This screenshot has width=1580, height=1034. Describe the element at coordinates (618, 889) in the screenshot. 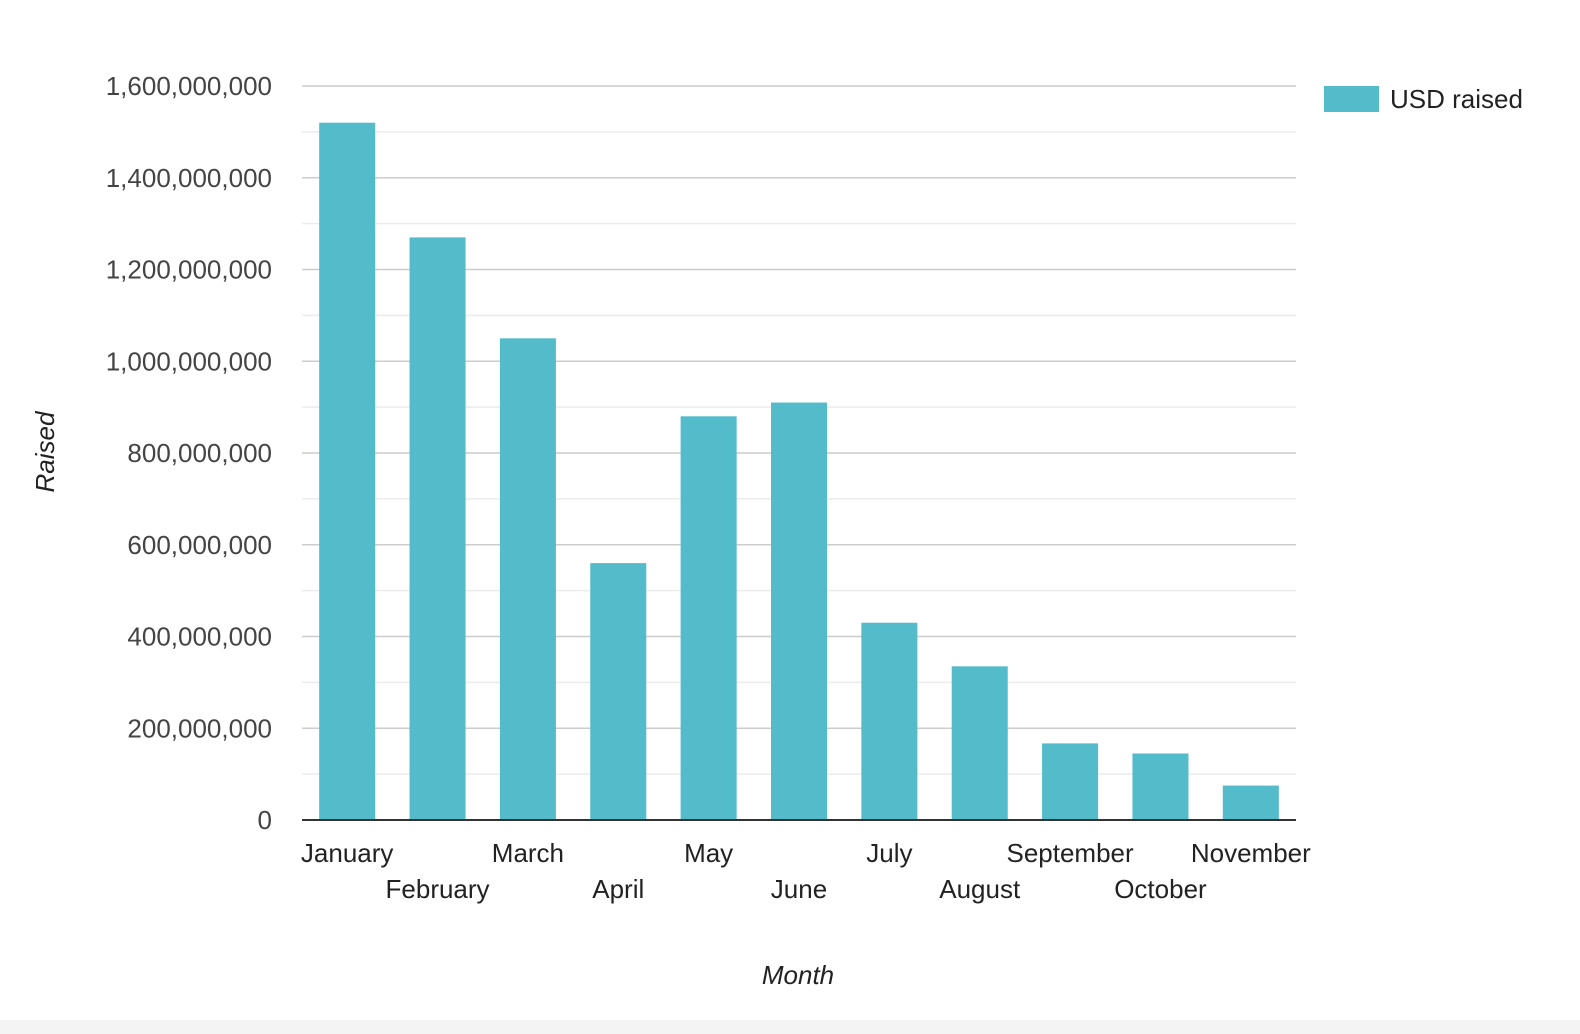

I see `x-tick-label: April` at that location.